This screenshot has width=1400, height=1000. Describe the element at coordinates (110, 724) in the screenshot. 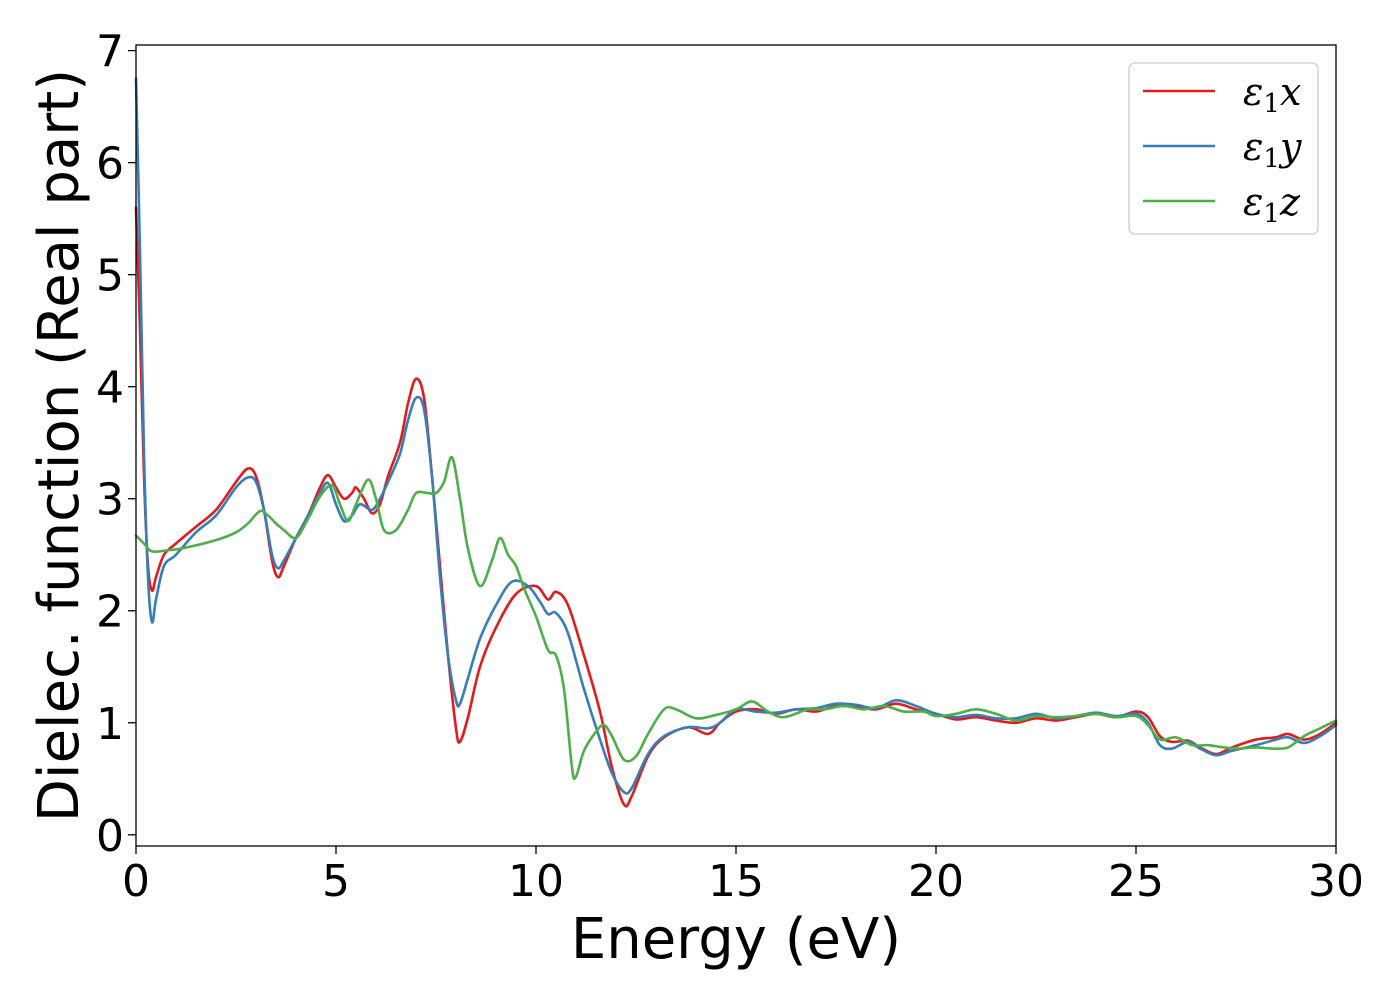

I see `y-tick-label: 1` at that location.